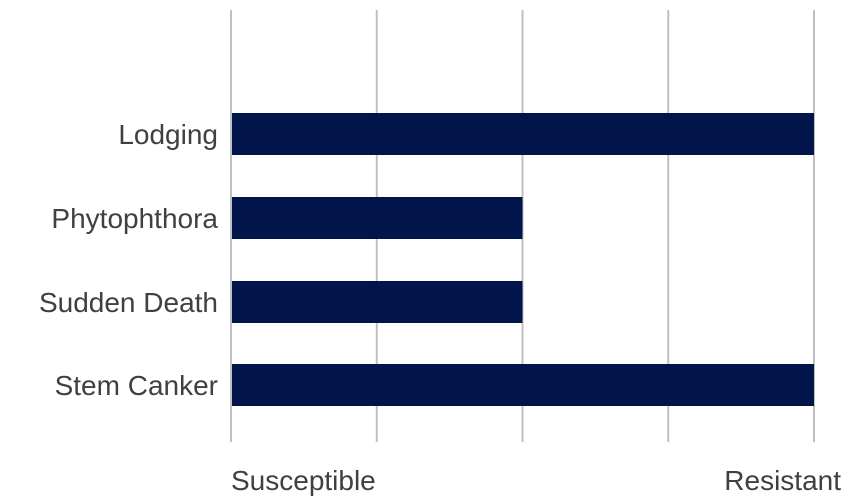 Image resolution: width=856 pixels, height=500 pixels. I want to click on category-label: Sudden Death, so click(128, 302).